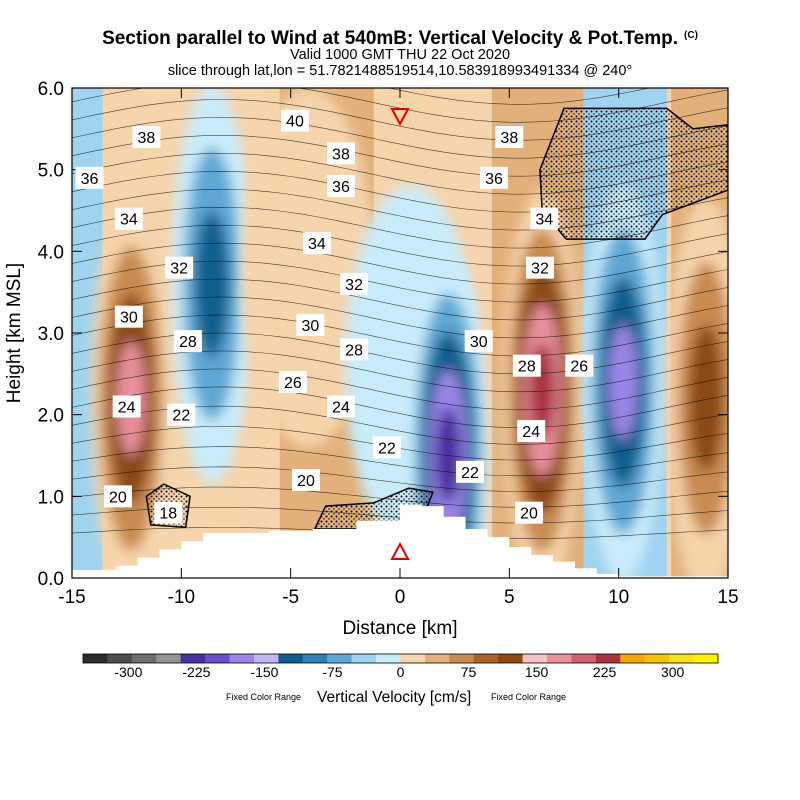  What do you see at coordinates (401, 672) in the screenshot?
I see `colorbar-tick-label: 0` at bounding box center [401, 672].